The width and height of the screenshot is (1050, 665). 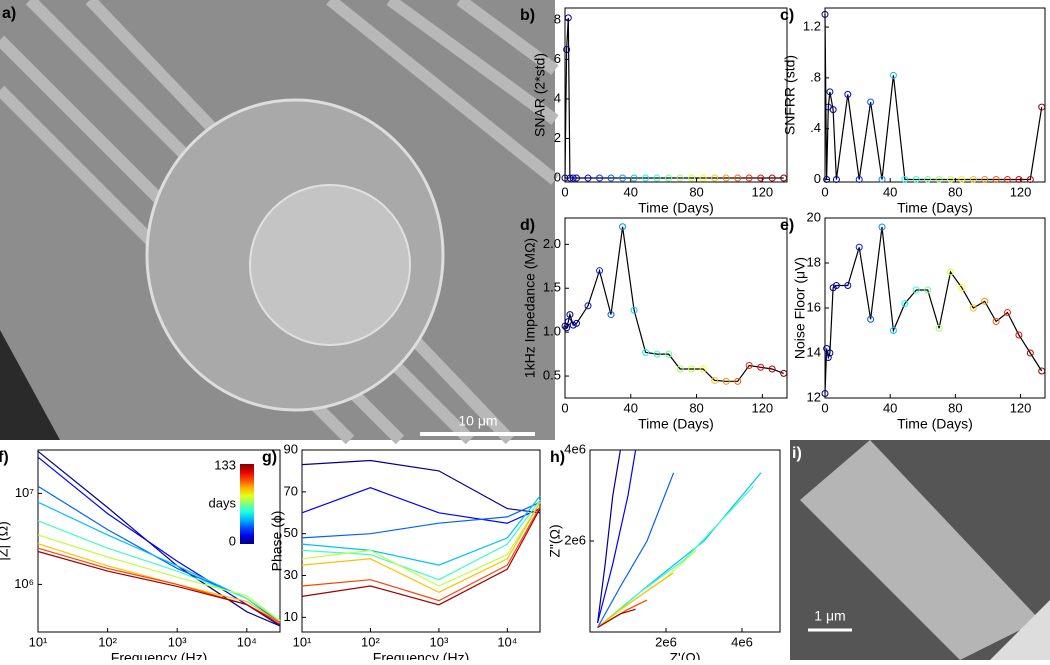 What do you see at coordinates (38, 641) in the screenshot?
I see `x-tick-label: 10¹` at bounding box center [38, 641].